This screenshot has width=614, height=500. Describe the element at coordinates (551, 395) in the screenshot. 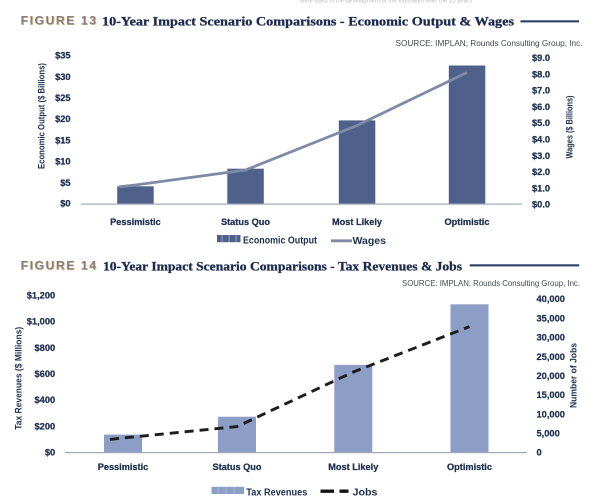

I see `svg-text: 15,000` at that location.